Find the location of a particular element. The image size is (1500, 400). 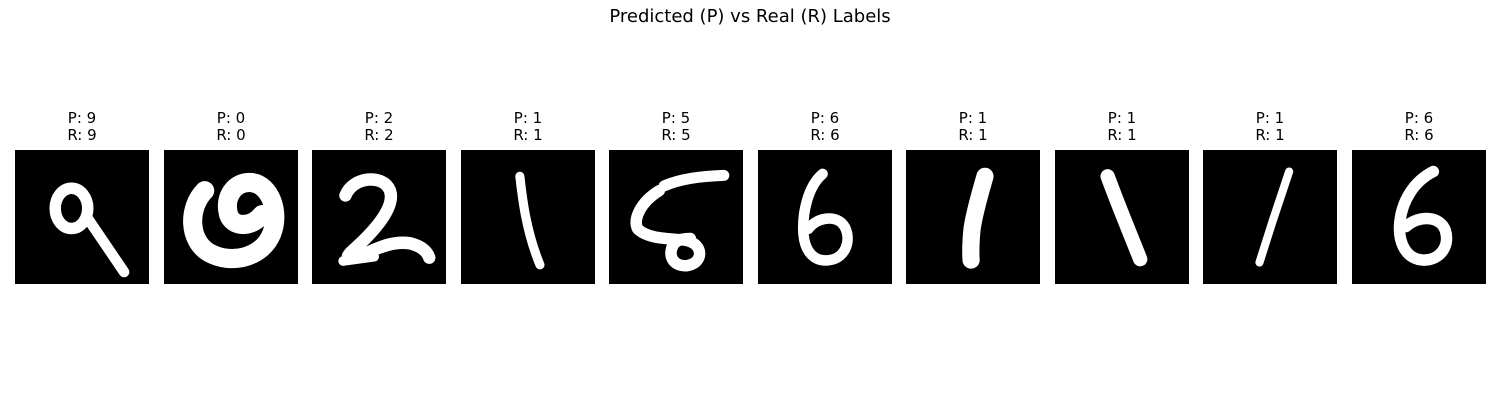

real-label-9: R: 1 is located at coordinates (1270, 135).